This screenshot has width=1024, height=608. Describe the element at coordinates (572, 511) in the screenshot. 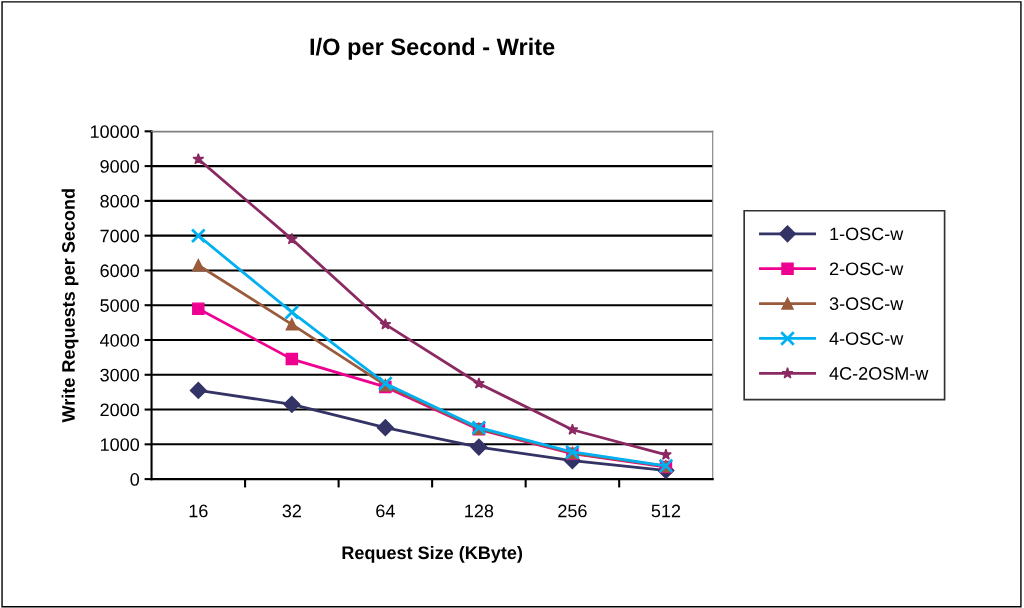

I see `x-tick-label: 256` at that location.